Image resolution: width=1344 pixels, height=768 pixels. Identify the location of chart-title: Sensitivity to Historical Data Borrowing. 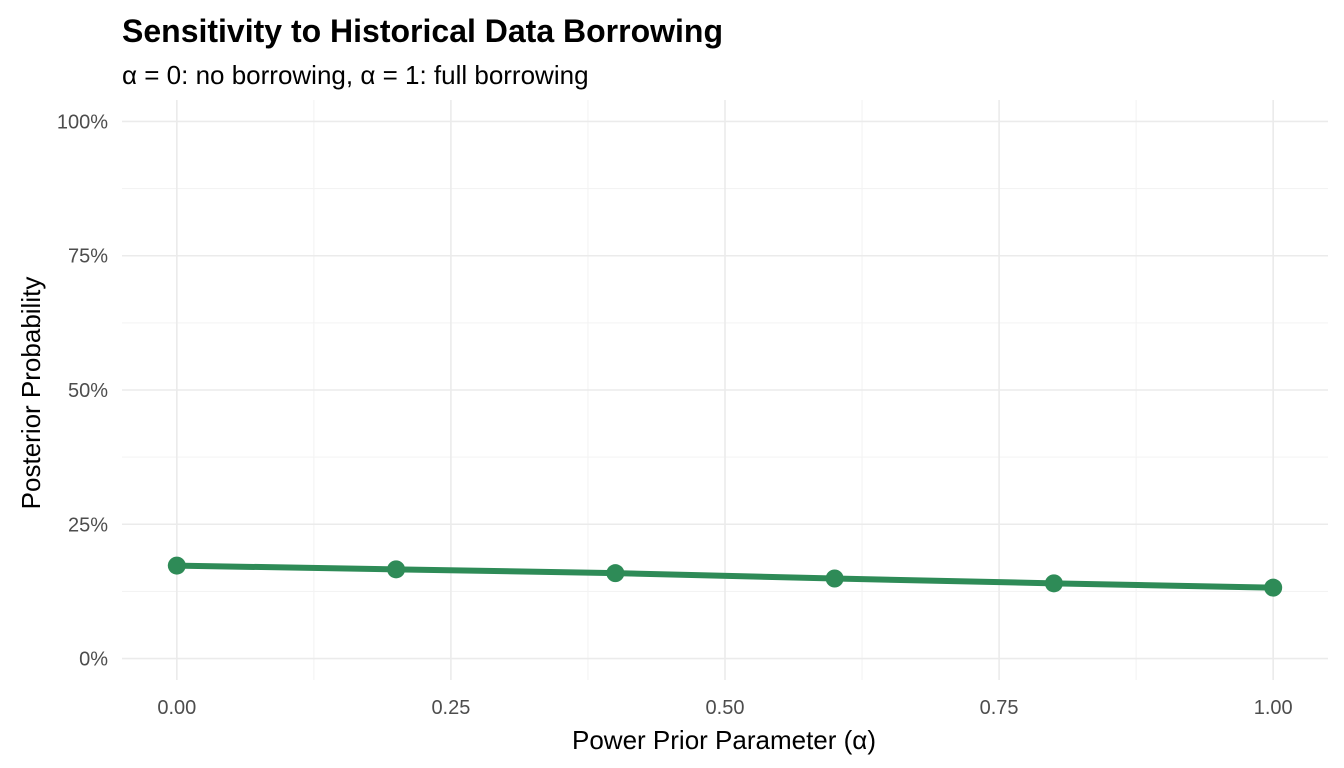
(422, 31).